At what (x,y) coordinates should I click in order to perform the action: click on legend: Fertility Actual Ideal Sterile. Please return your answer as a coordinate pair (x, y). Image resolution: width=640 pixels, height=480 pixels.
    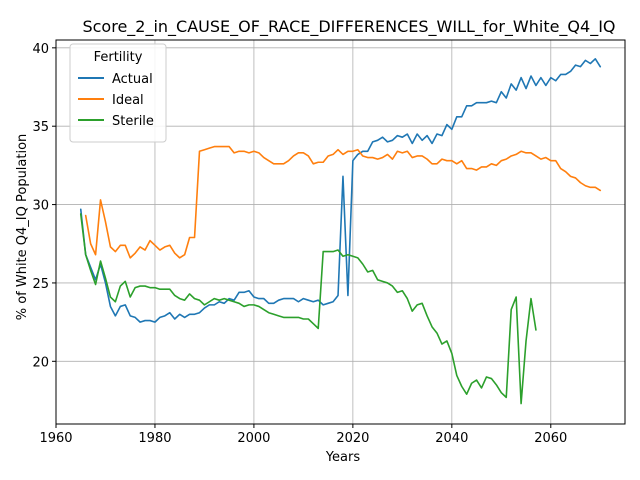
    Looking at the image, I should click on (118, 93).